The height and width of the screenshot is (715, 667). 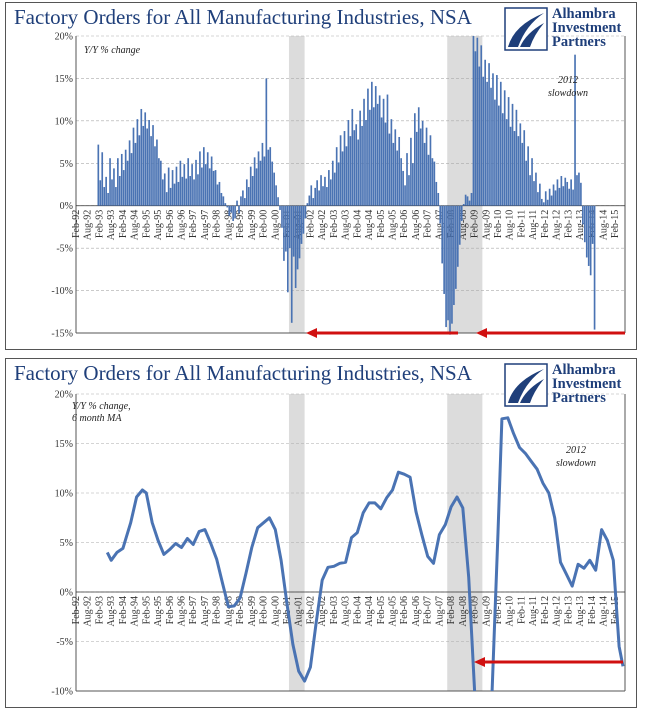 What do you see at coordinates (64, 249) in the screenshot?
I see `chart-1-y-tick: -5%` at bounding box center [64, 249].